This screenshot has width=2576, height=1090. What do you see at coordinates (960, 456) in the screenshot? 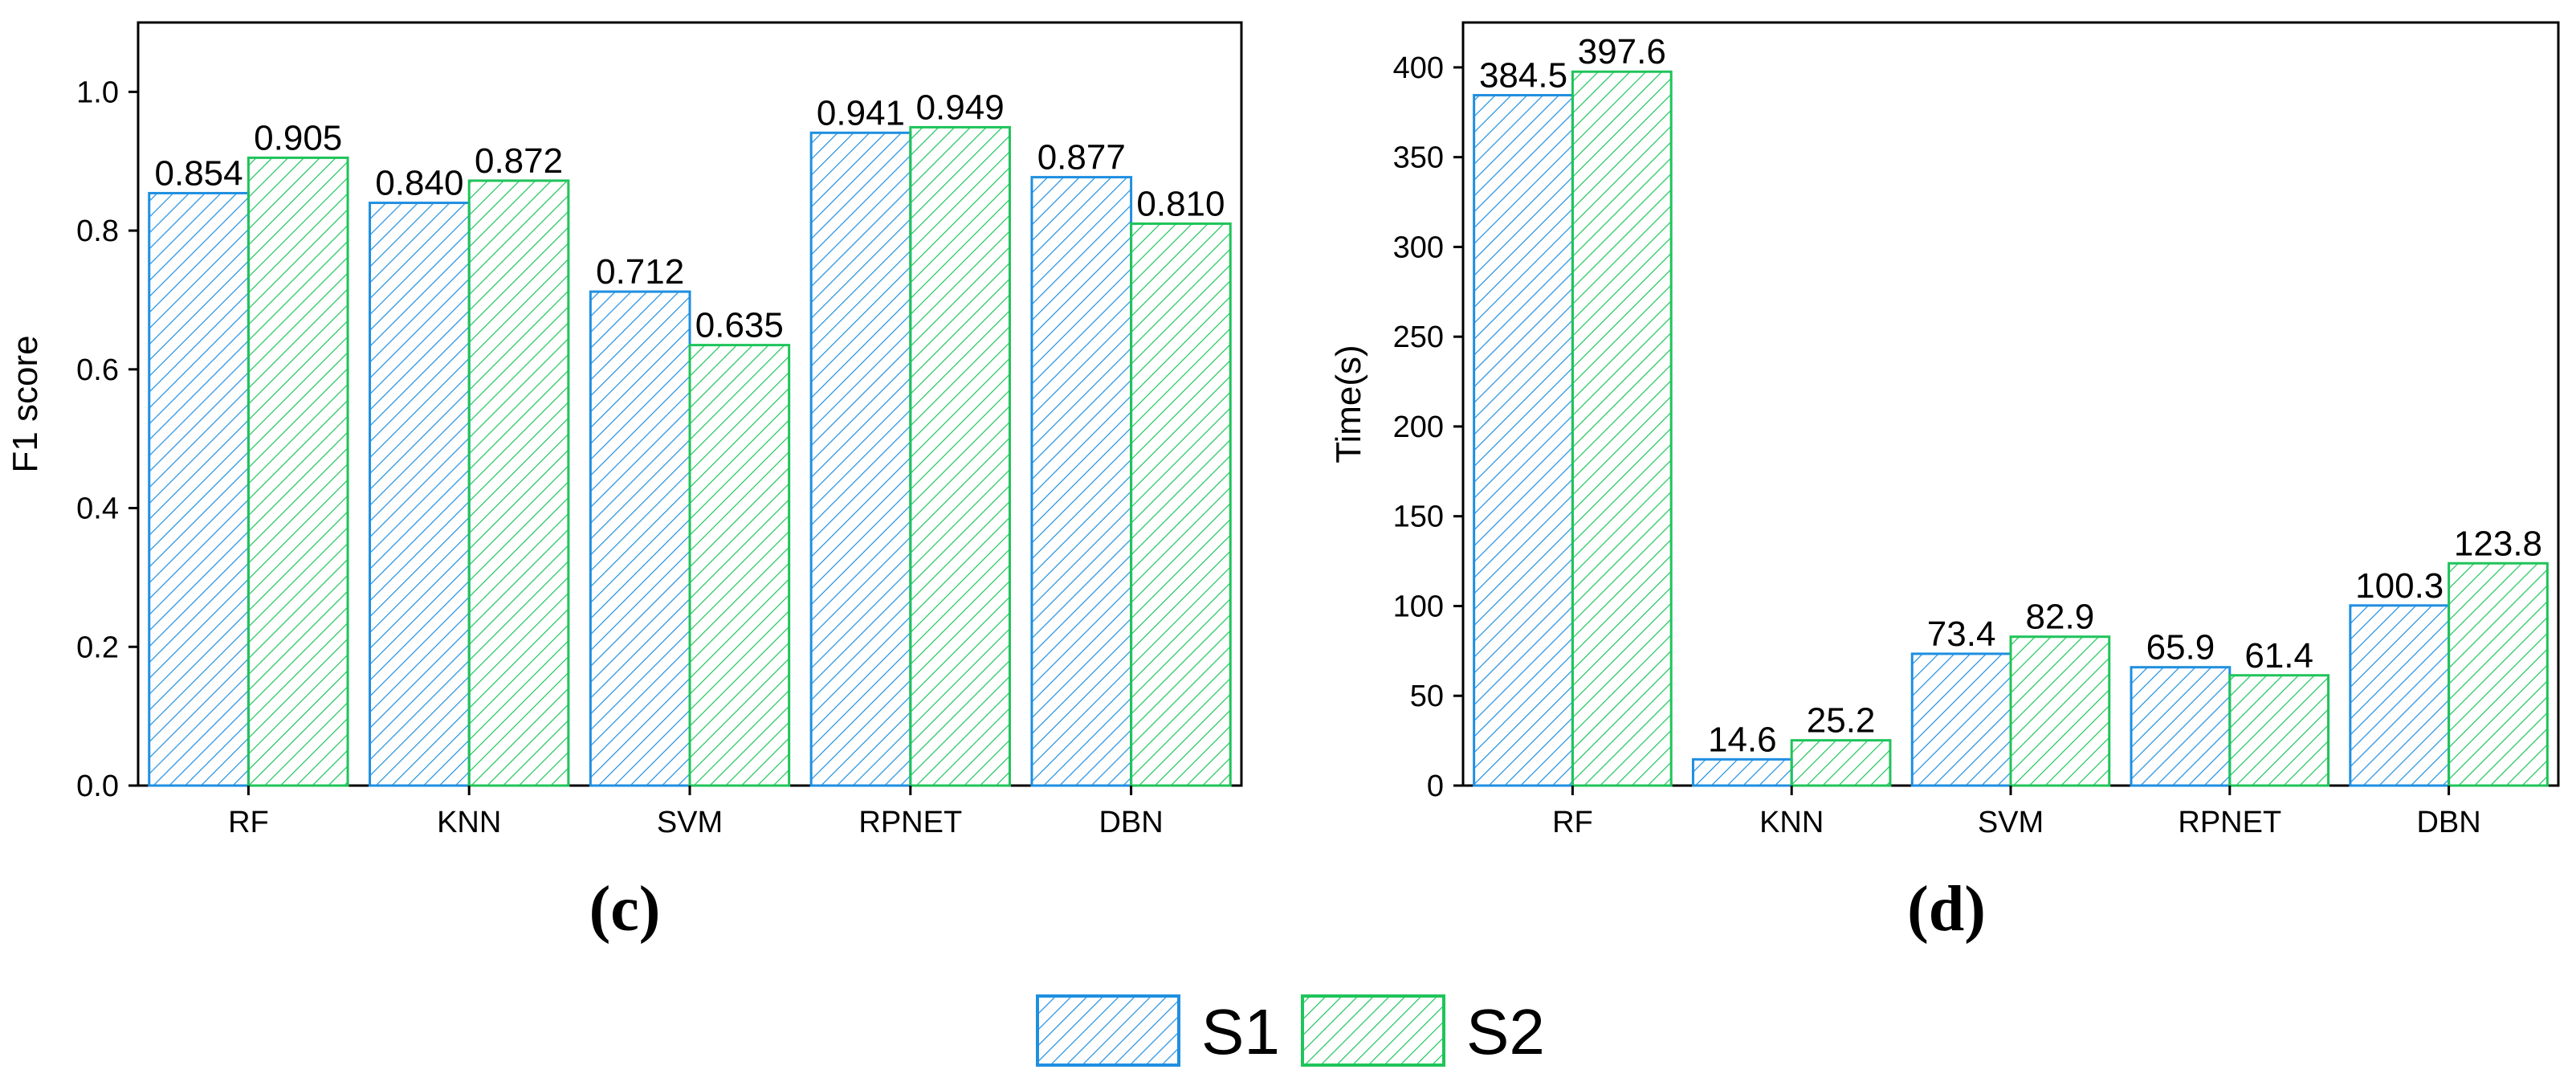
I see `bar-c-s2-rpnet` at bounding box center [960, 456].